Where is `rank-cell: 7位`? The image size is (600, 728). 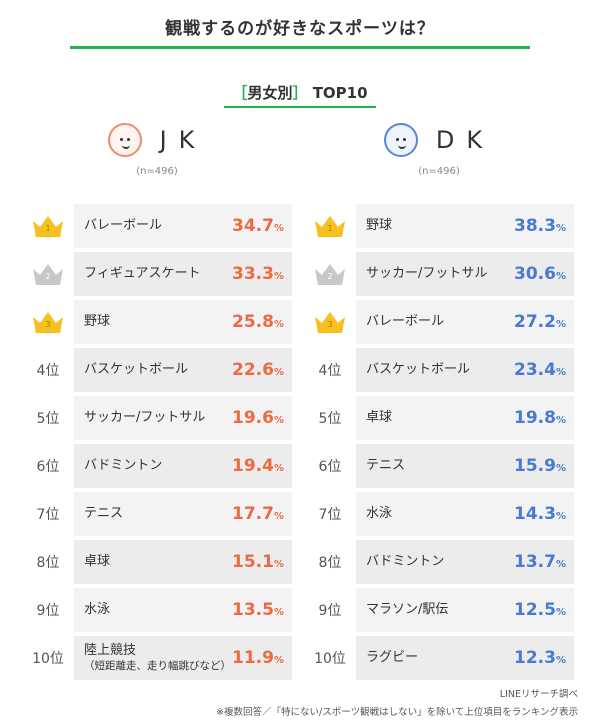 rank-cell: 7位 is located at coordinates (48, 515).